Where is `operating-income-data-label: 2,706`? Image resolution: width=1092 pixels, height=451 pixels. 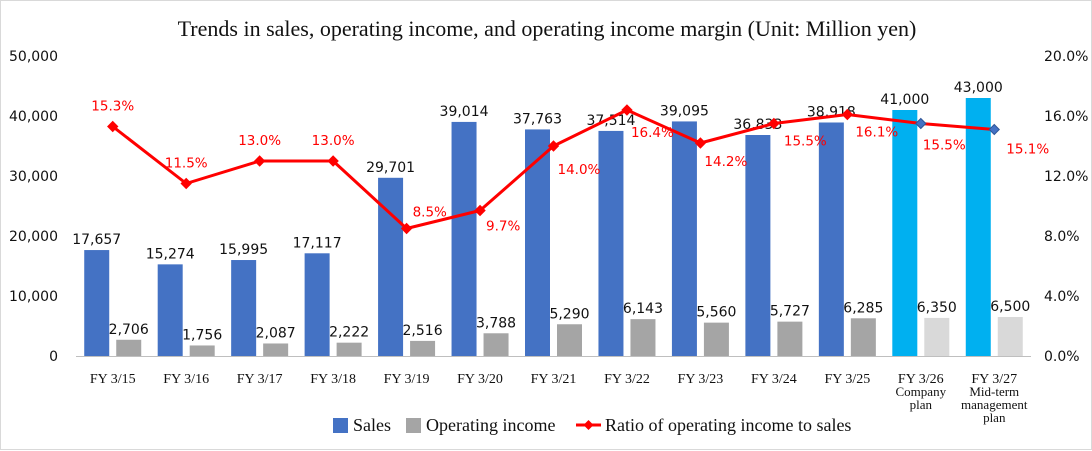 operating-income-data-label: 2,706 is located at coordinates (129, 330).